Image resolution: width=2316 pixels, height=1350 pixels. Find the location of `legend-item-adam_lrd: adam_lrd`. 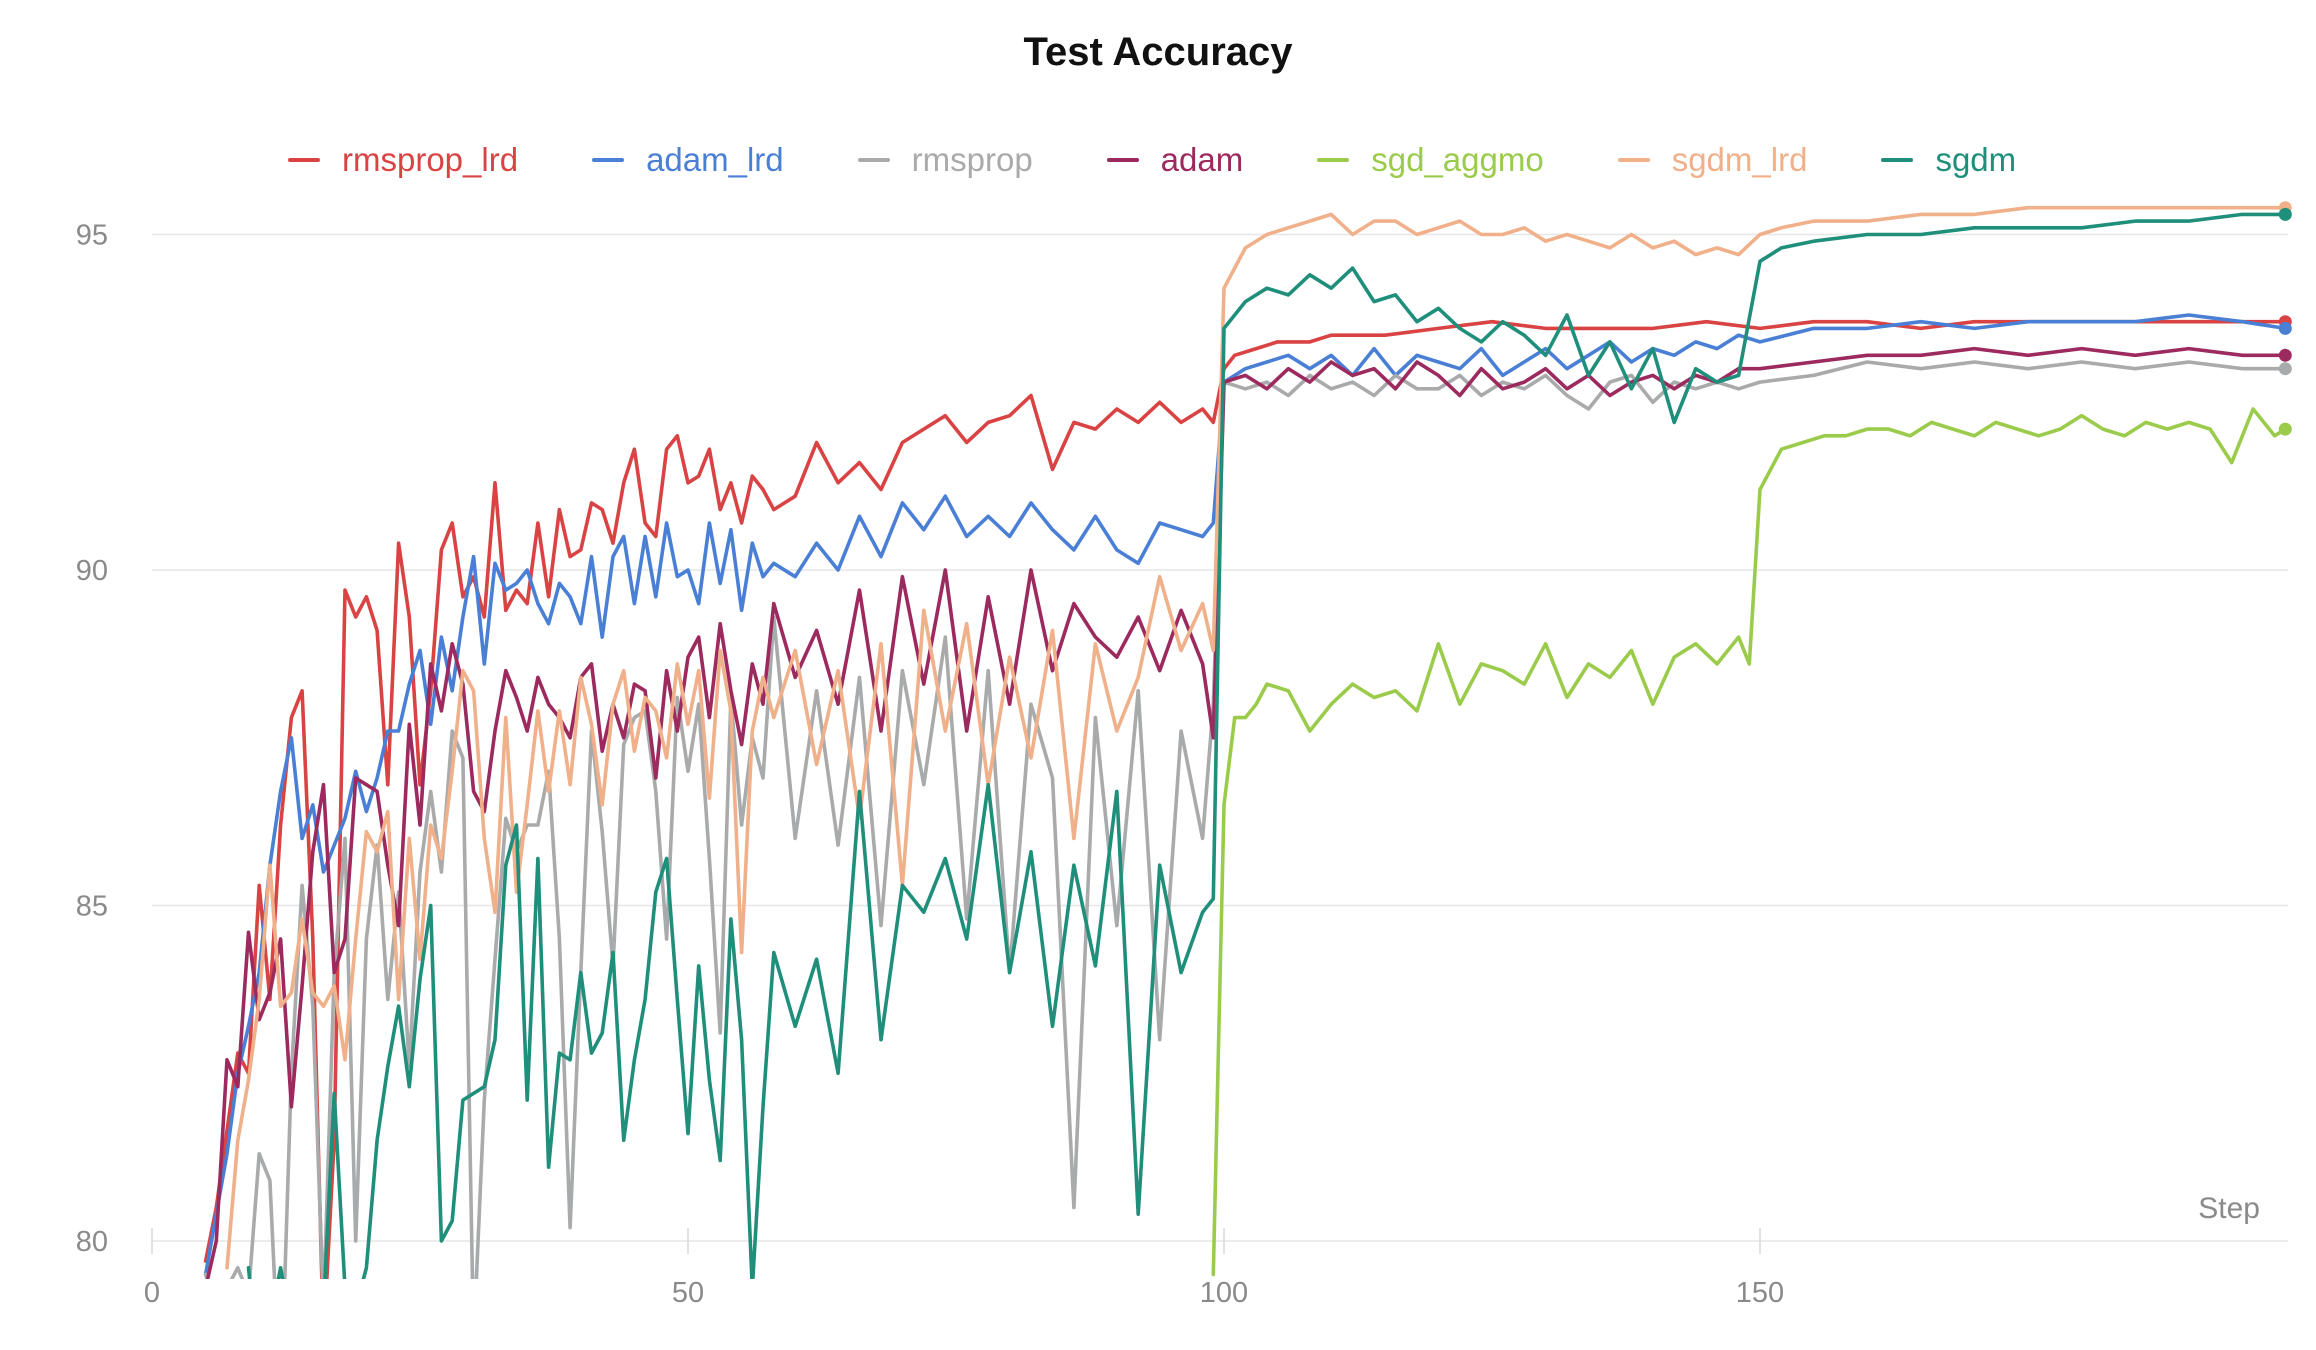

legend-item-adam_lrd: adam_lrd is located at coordinates (688, 160).